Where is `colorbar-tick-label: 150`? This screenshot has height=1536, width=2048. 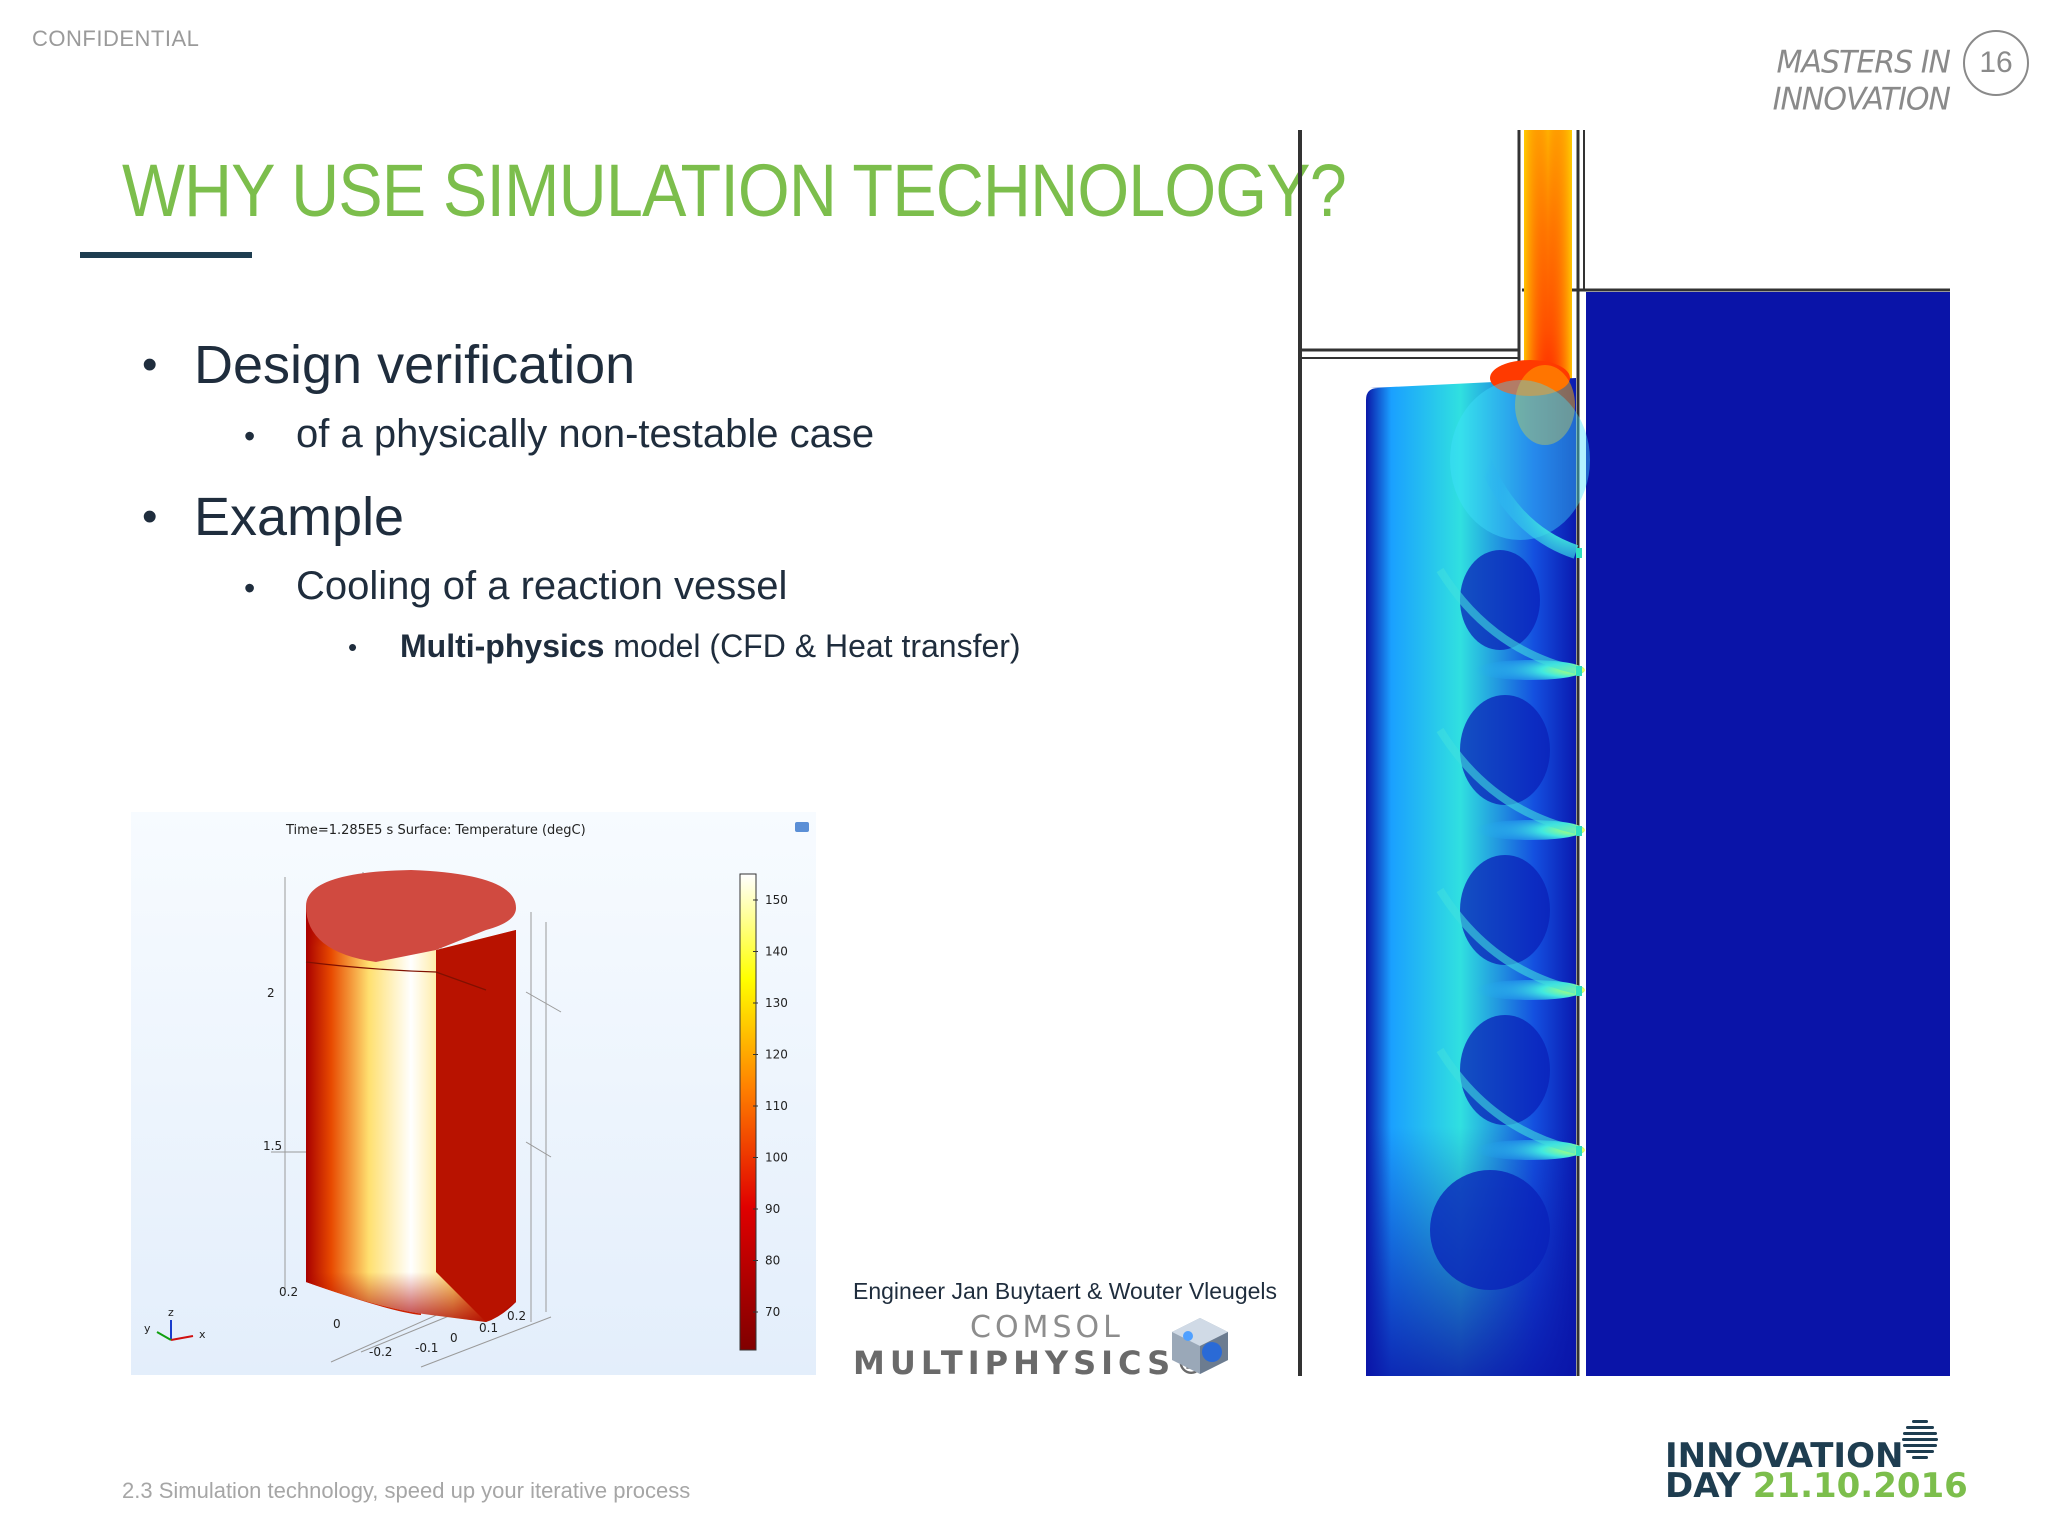 colorbar-tick-label: 150 is located at coordinates (776, 900).